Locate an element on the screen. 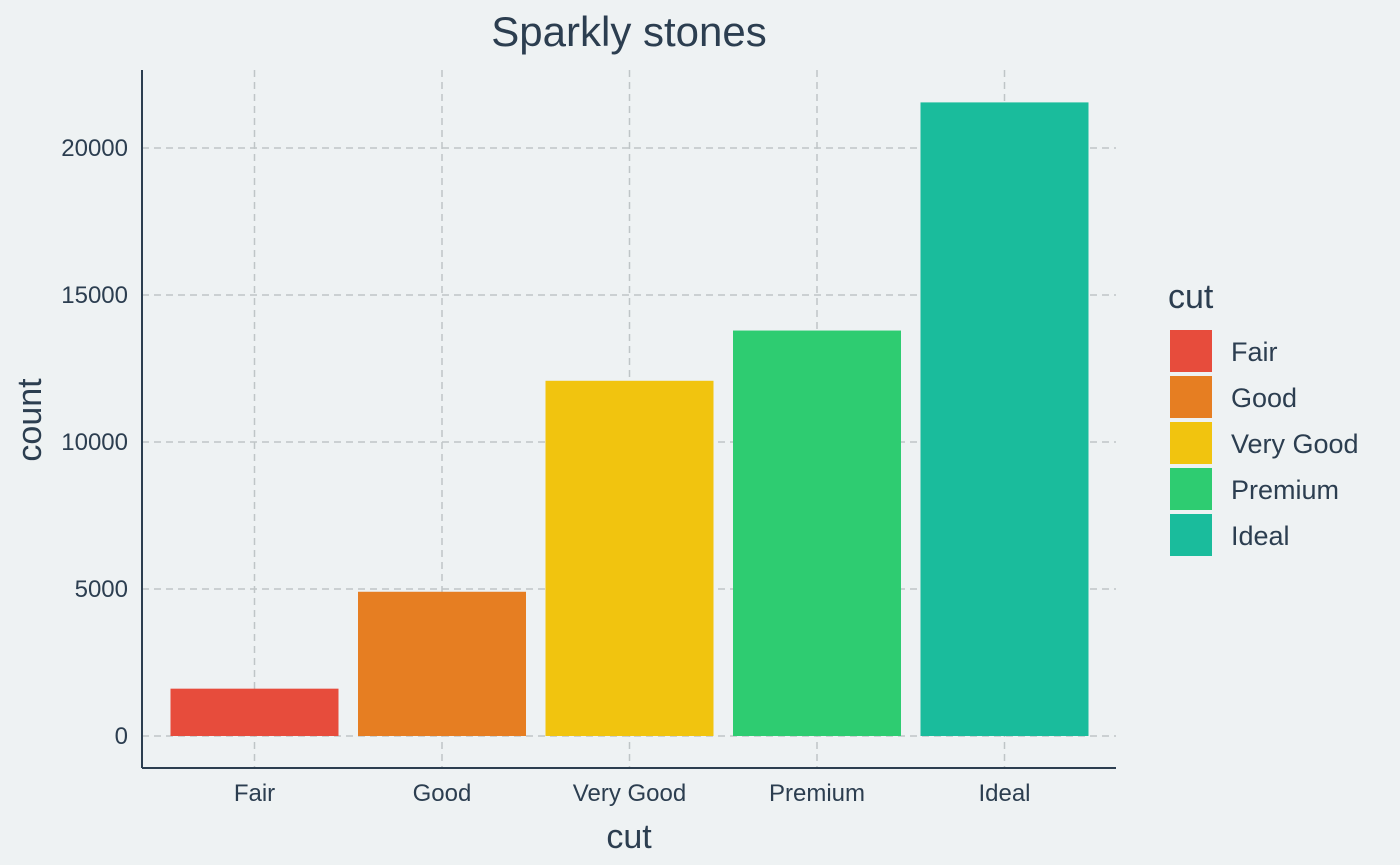  legend-label: Premium is located at coordinates (1285, 490).